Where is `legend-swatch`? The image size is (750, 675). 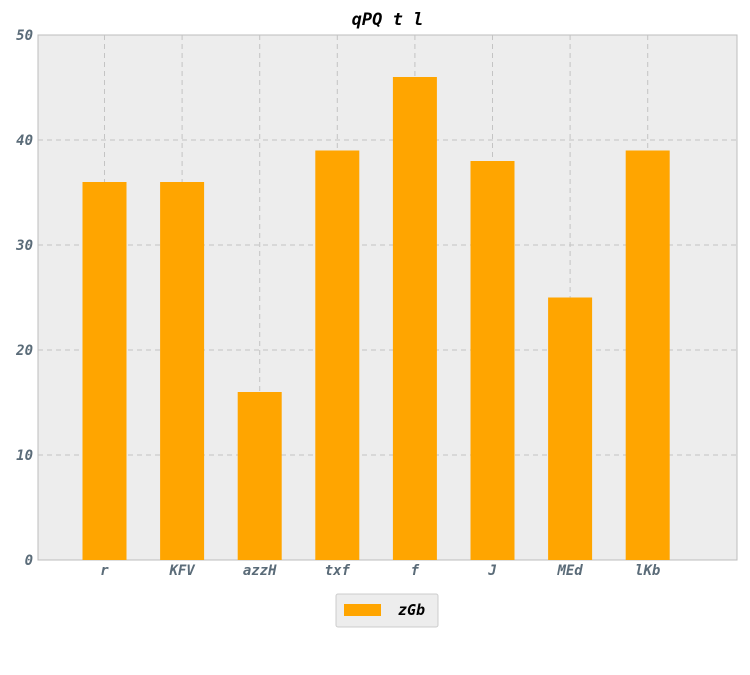
legend-swatch is located at coordinates (362, 610).